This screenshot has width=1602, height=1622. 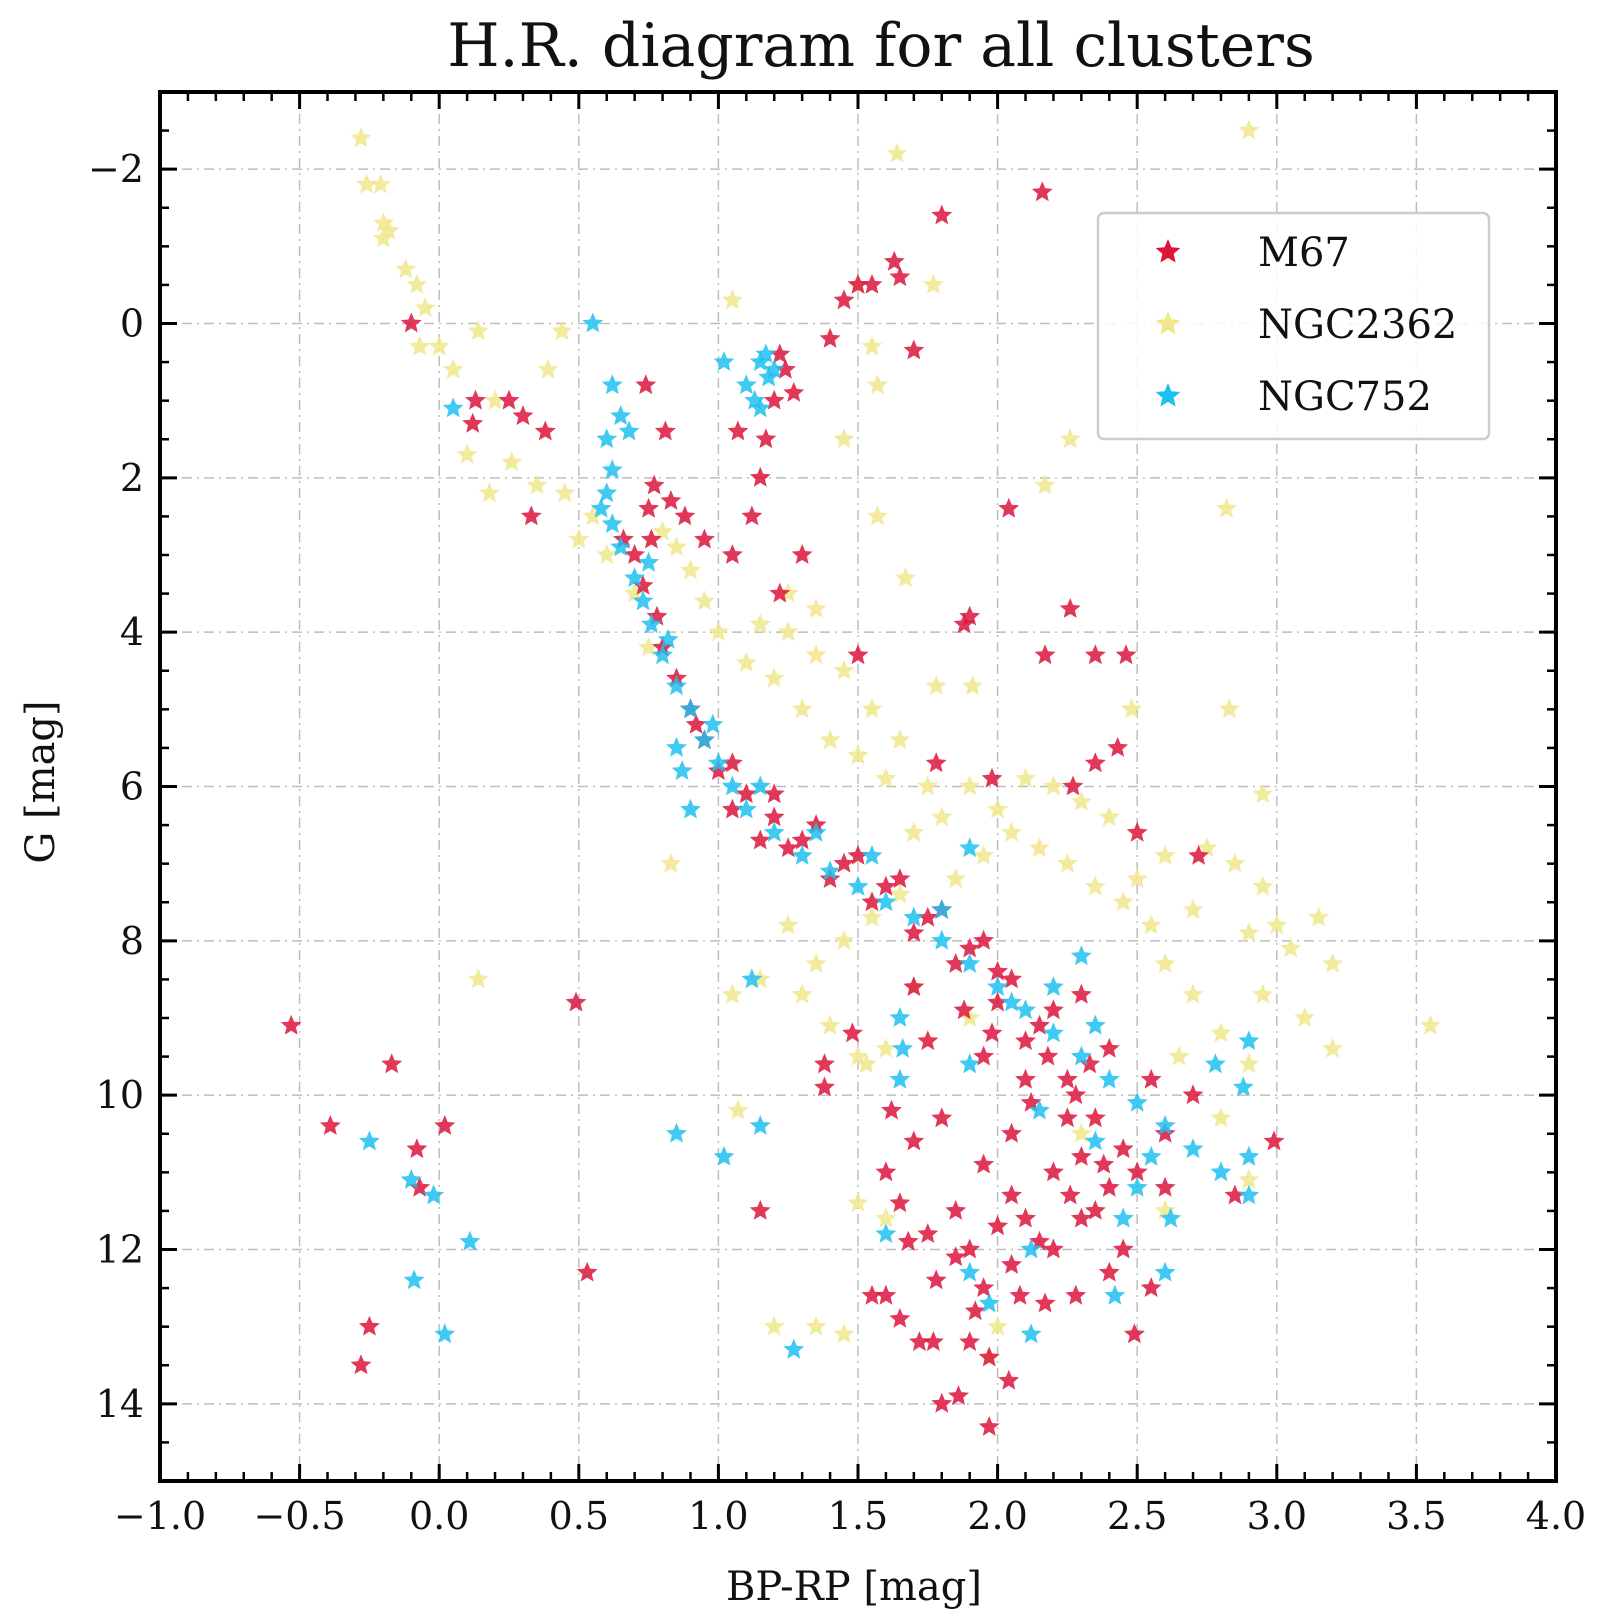 I want to click on legend-box, so click(x=1293, y=326).